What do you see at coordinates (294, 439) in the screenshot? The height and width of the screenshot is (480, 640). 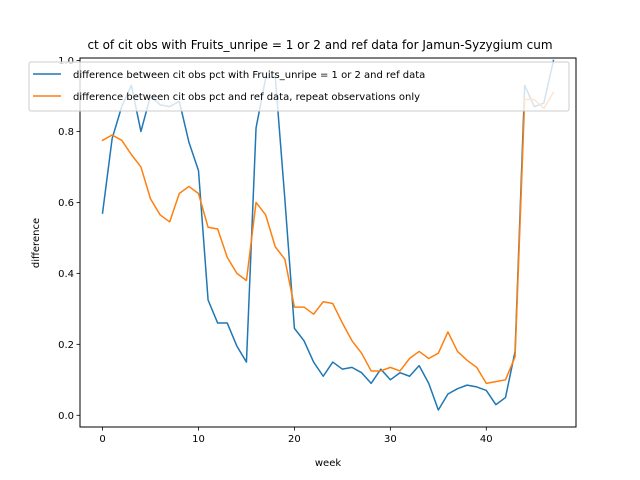 I see `x-tick-label: 20` at bounding box center [294, 439].